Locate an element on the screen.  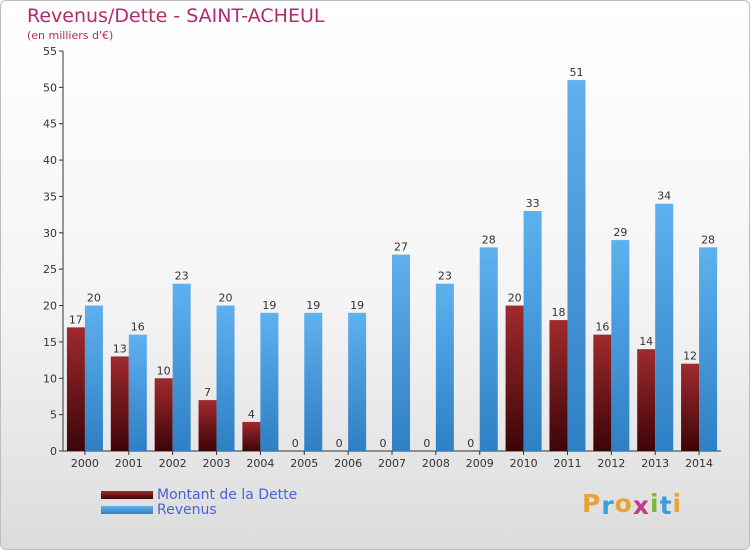
legend: Montant de la Dette Revenus is located at coordinates (199, 502).